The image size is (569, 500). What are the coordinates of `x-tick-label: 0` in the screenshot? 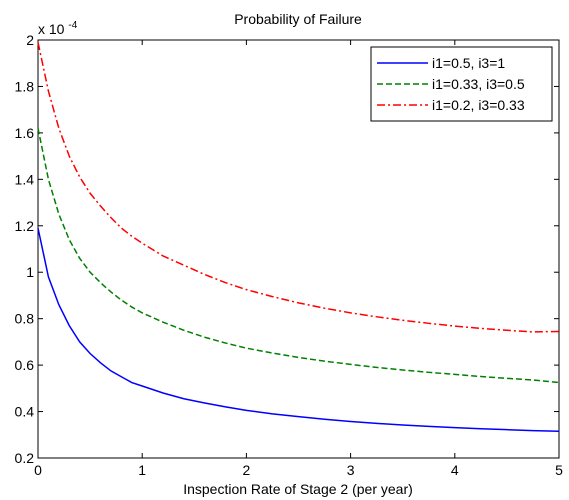 It's located at (38, 470).